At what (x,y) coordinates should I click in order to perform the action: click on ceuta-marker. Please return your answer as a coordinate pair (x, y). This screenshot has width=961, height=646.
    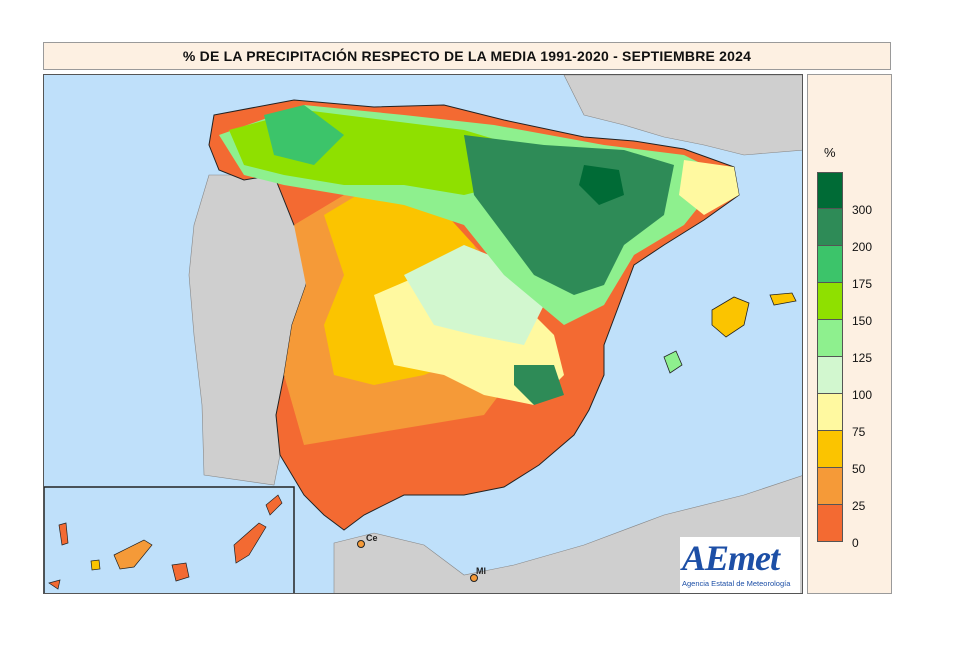
    Looking at the image, I should click on (361, 544).